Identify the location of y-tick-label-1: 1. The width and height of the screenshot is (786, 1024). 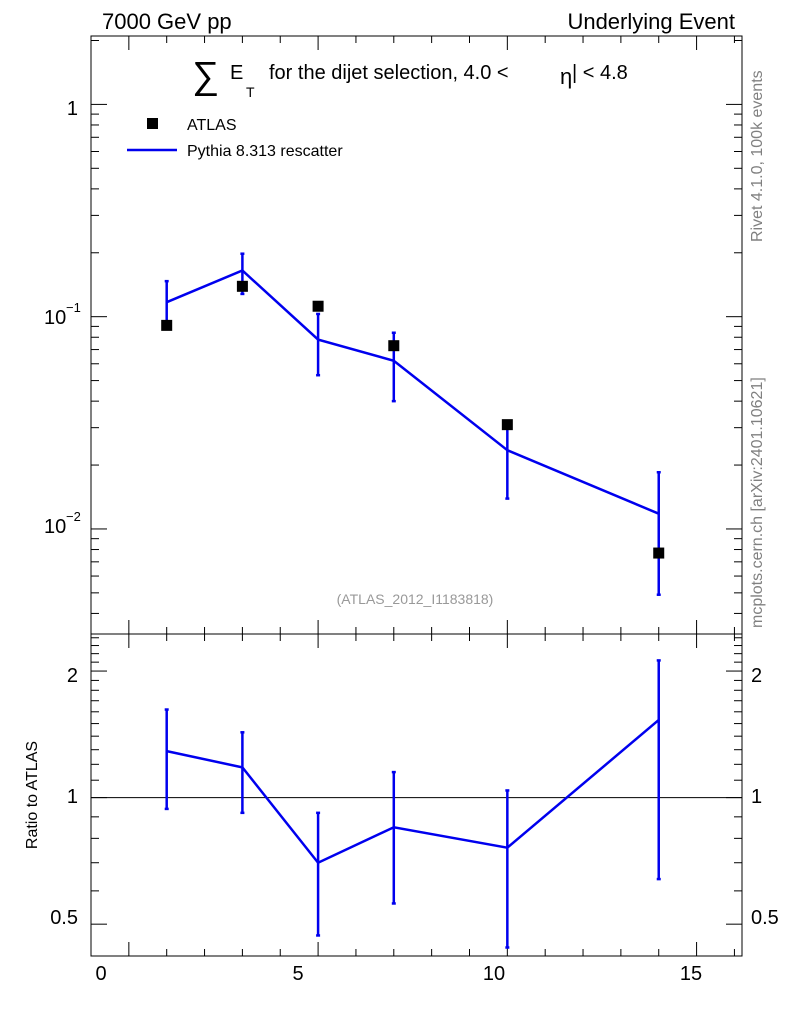
(72, 109).